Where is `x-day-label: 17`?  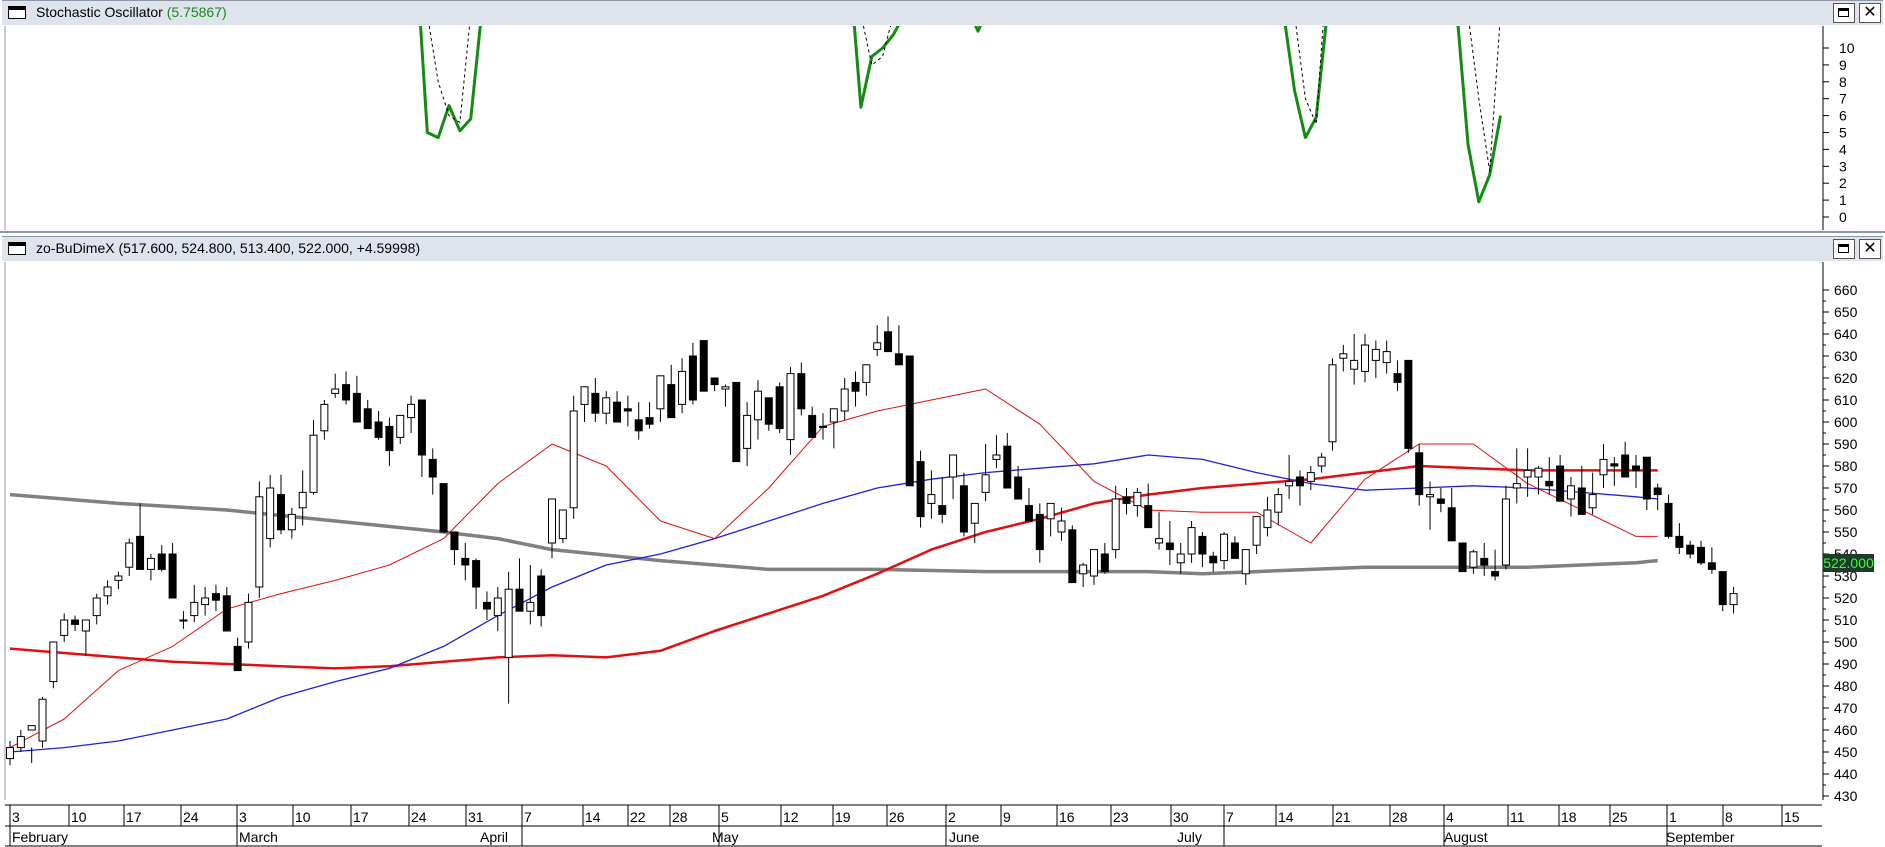 x-day-label: 17 is located at coordinates (134, 817).